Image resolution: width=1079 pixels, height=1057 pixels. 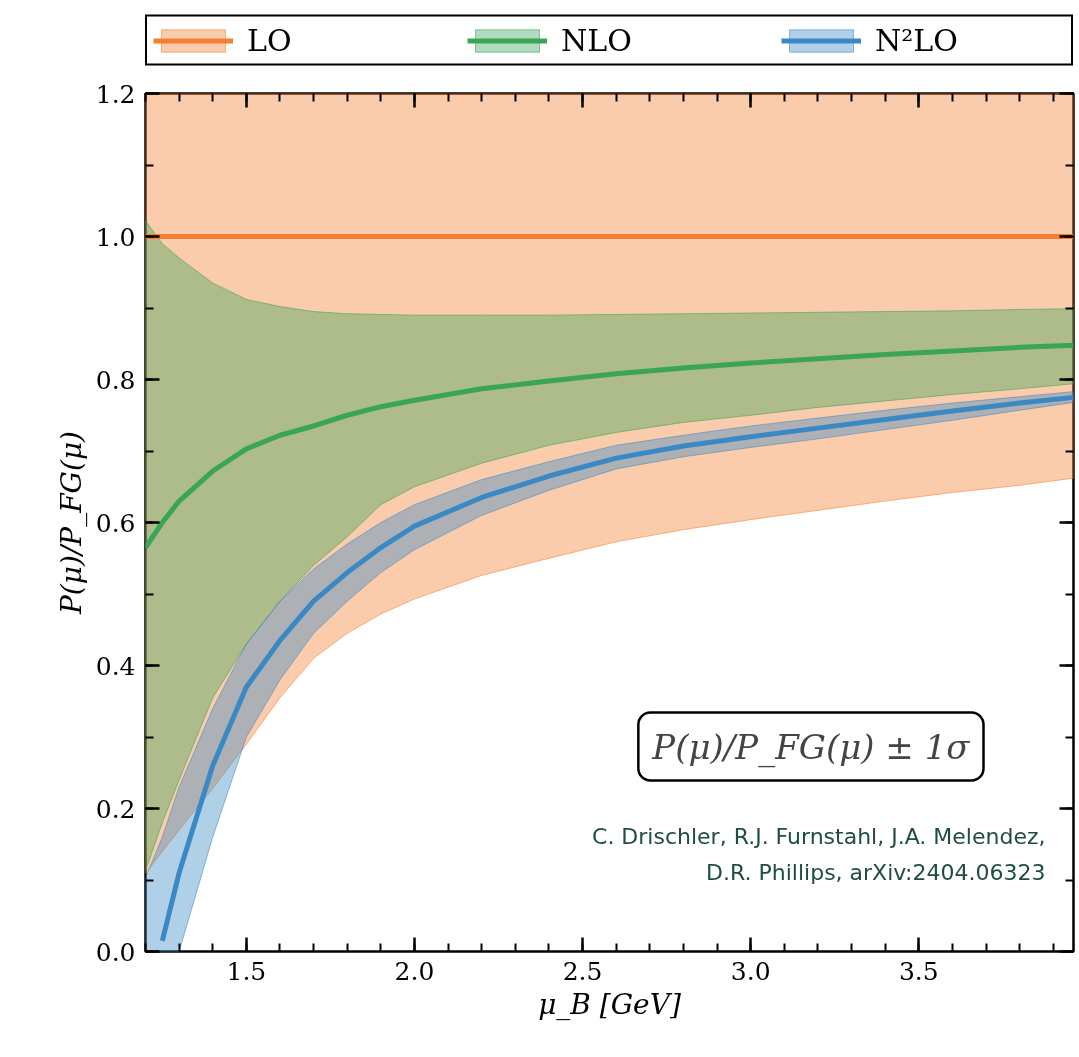 What do you see at coordinates (917, 40) in the screenshot?
I see `legend-label: N²LO` at bounding box center [917, 40].